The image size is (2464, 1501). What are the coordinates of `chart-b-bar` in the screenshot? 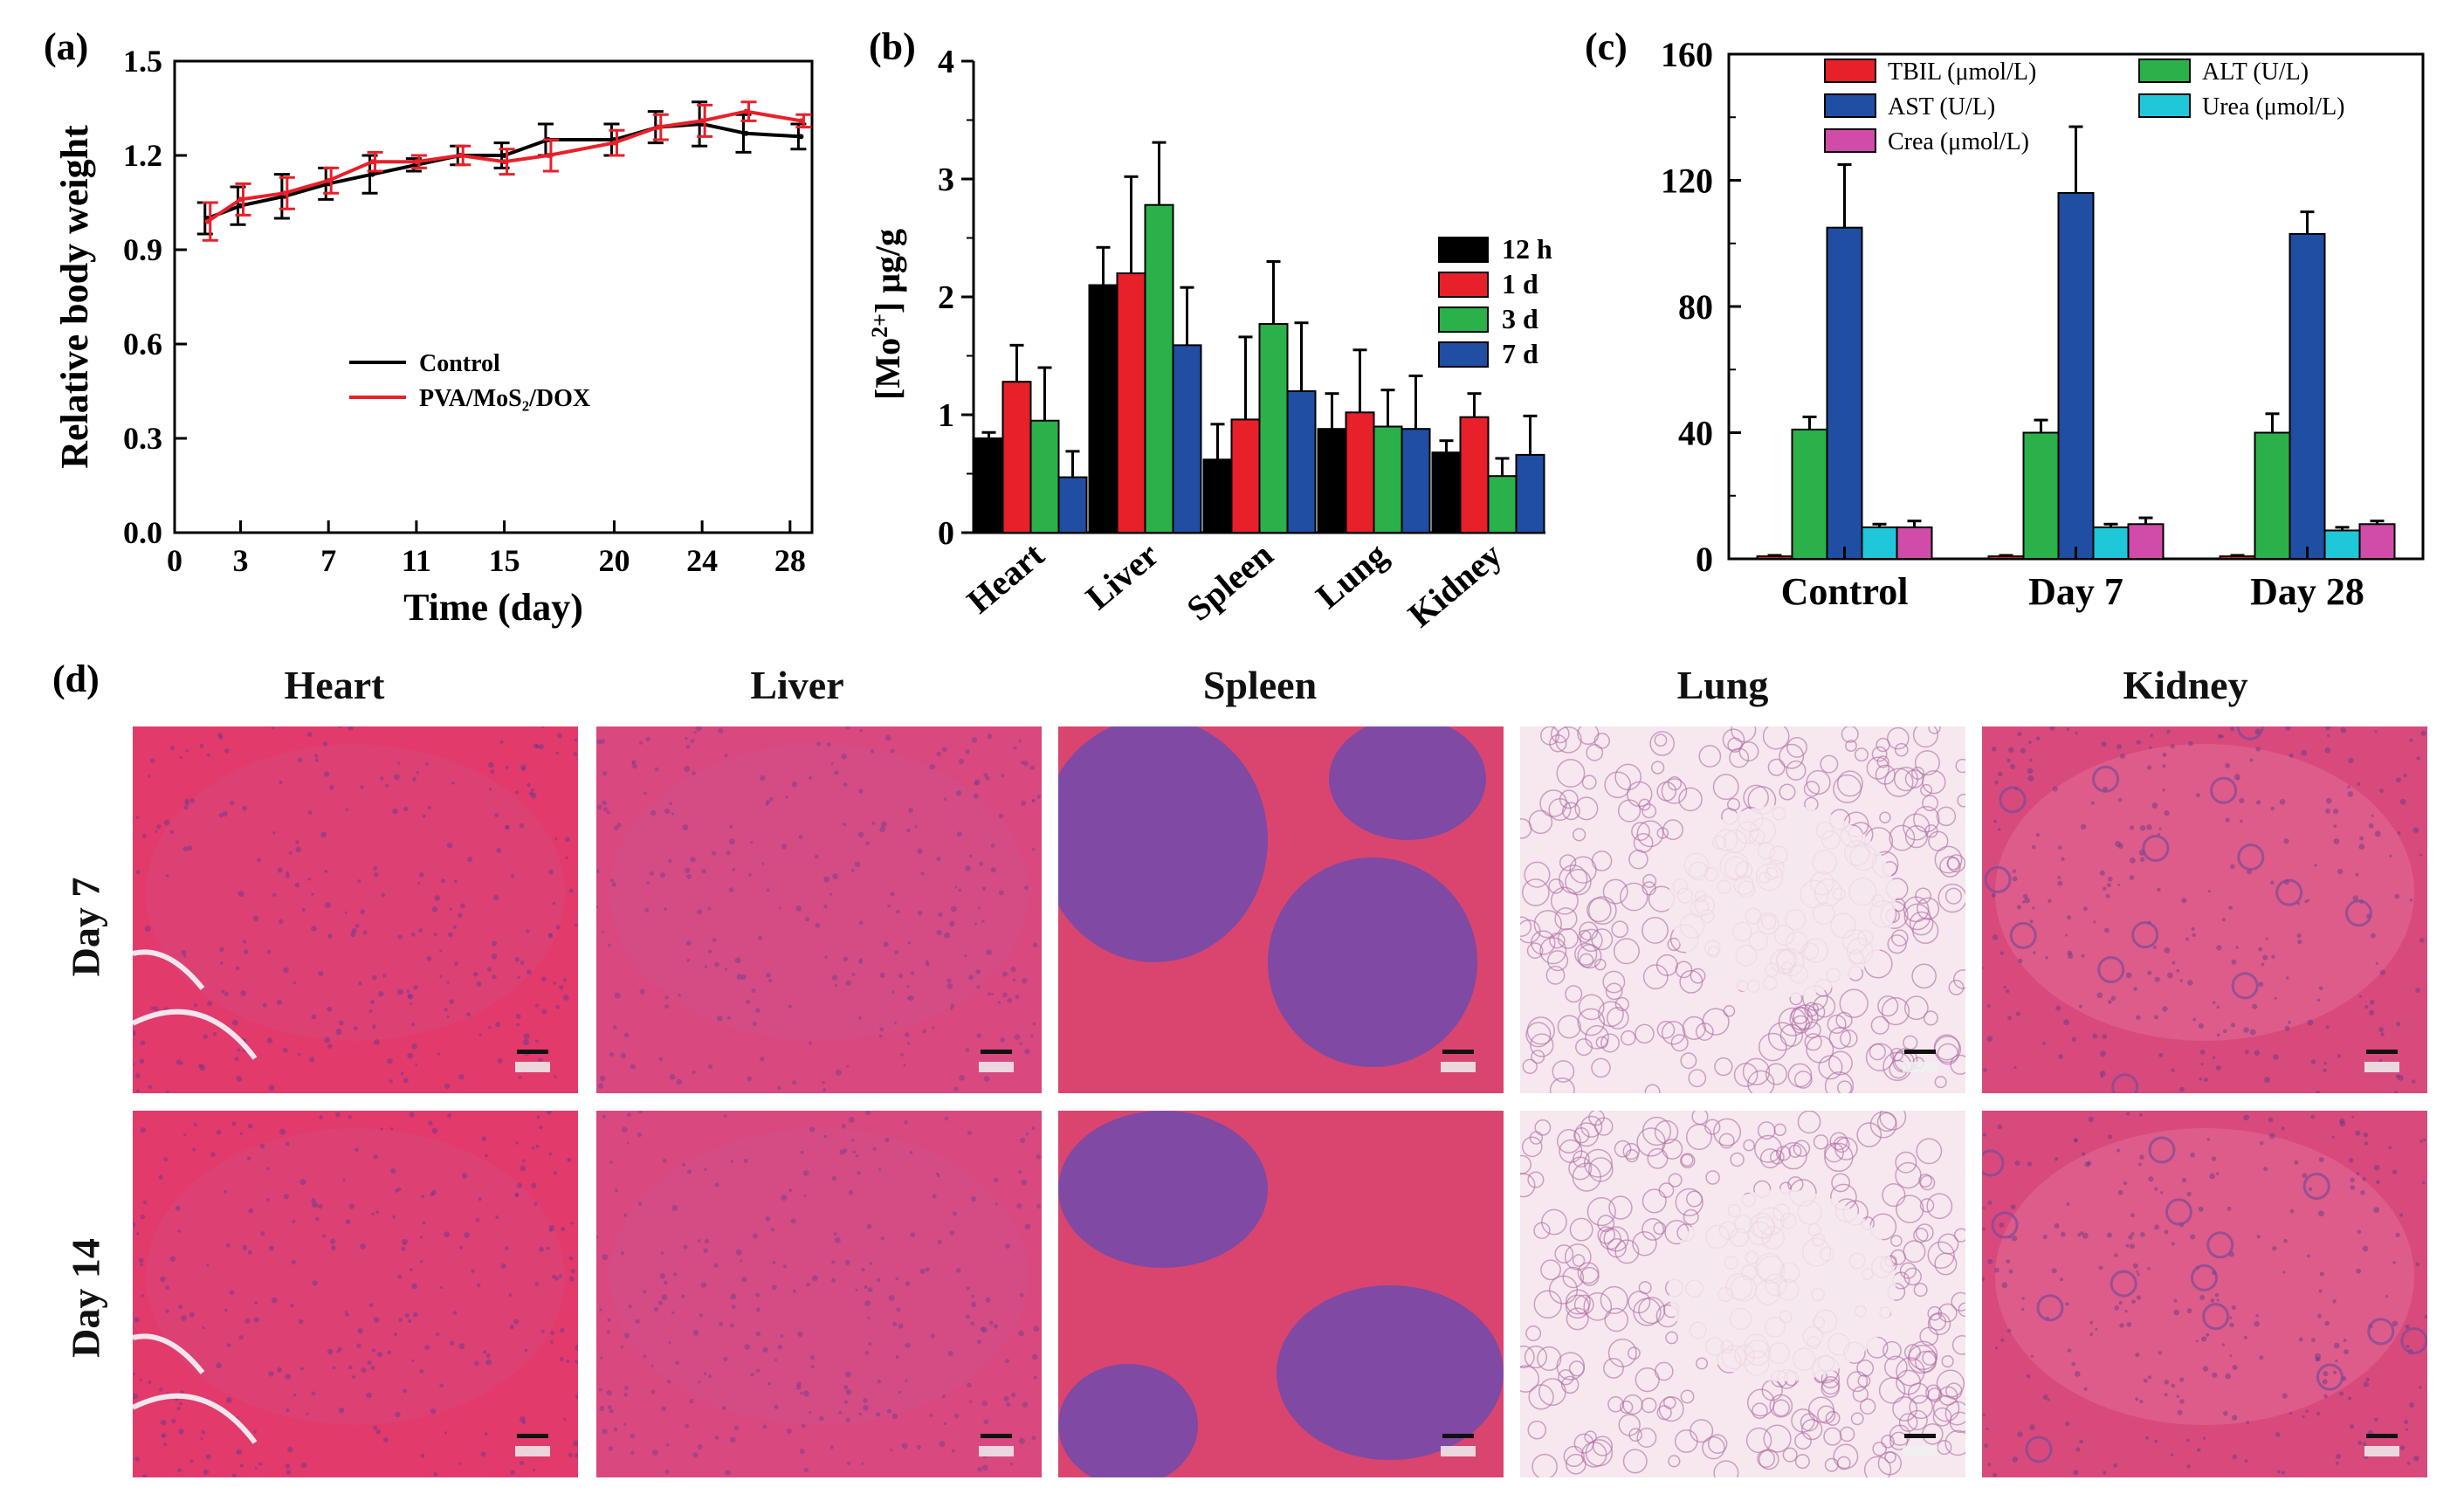 It's located at (1103, 409).